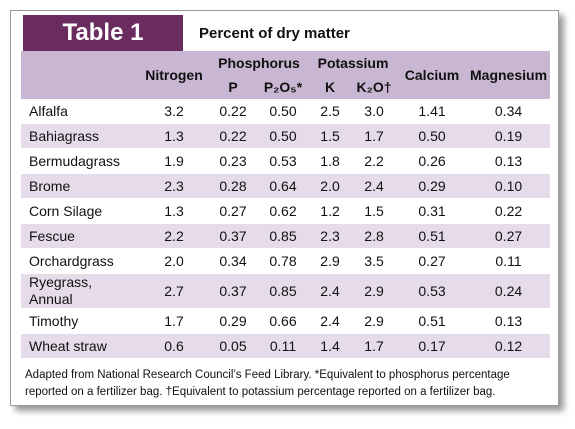 This screenshot has width=575, height=429. Describe the element at coordinates (432, 161) in the screenshot. I see `value-cell: 0.26` at that location.